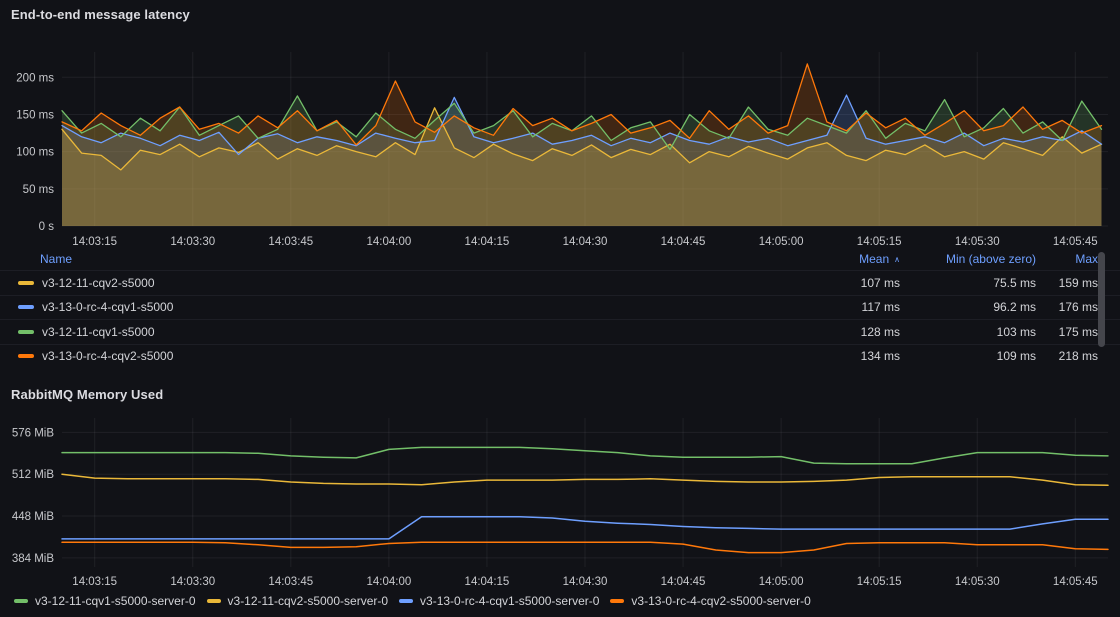 The image size is (1120, 617). What do you see at coordinates (390, 332) in the screenshot?
I see `legend-row-name: v3-12-11-cqv1-s5000` at bounding box center [390, 332].